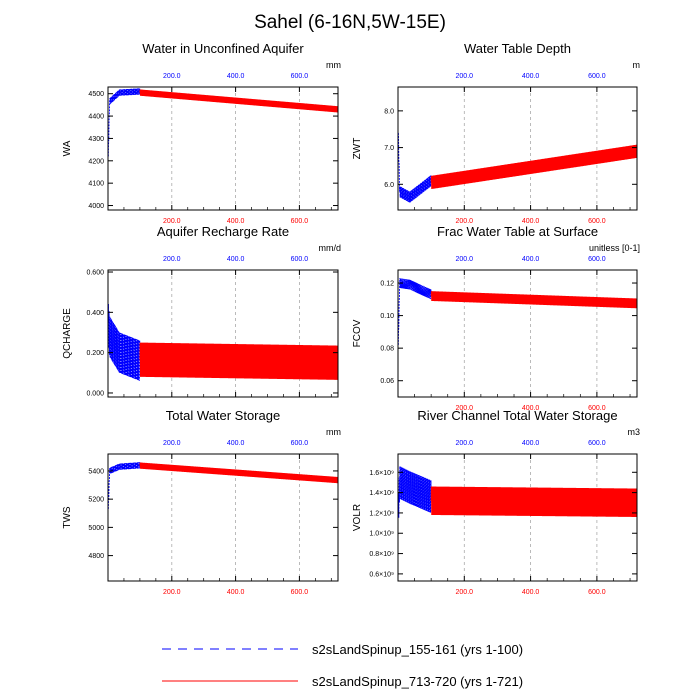 The image size is (700, 700). Describe the element at coordinates (67, 333) in the screenshot. I see `y-axis-label: QCHARGE` at that location.